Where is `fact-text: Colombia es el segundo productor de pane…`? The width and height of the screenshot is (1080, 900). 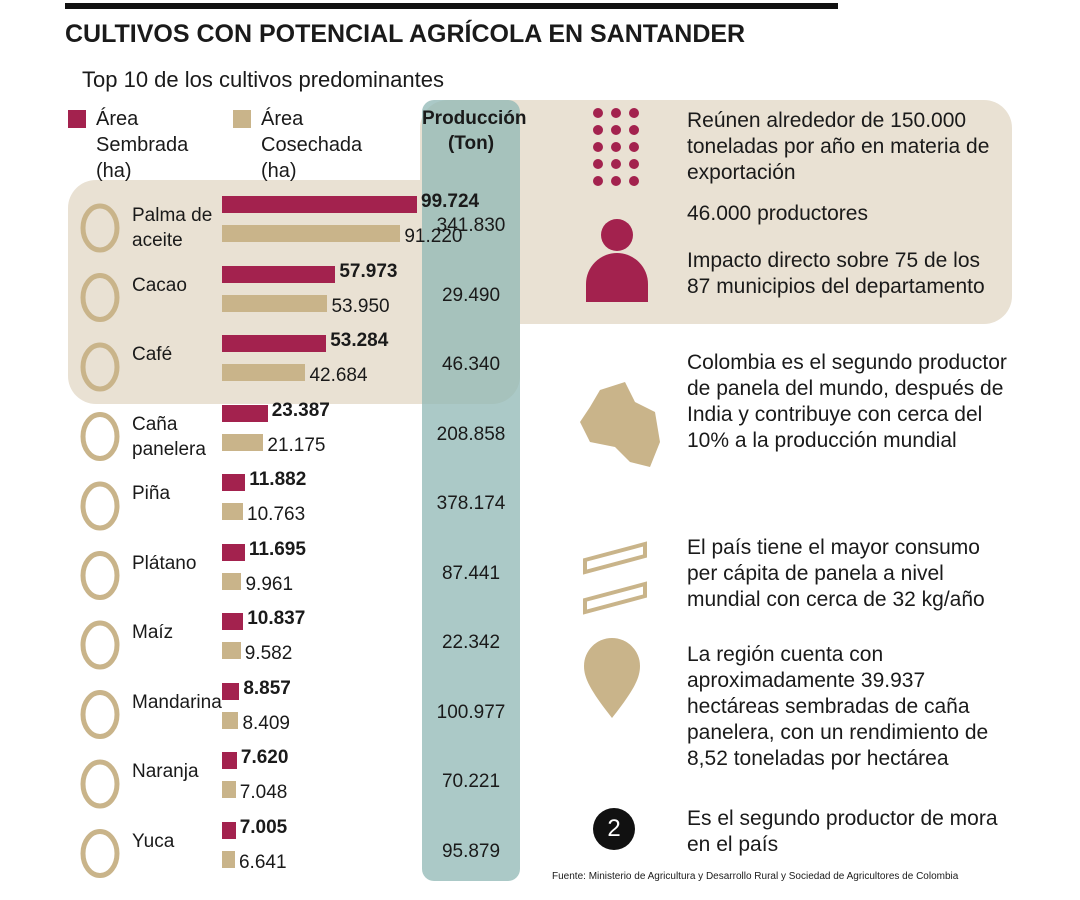
fact-text: Colombia es el segundo productor de pane… is located at coordinates (847, 401).